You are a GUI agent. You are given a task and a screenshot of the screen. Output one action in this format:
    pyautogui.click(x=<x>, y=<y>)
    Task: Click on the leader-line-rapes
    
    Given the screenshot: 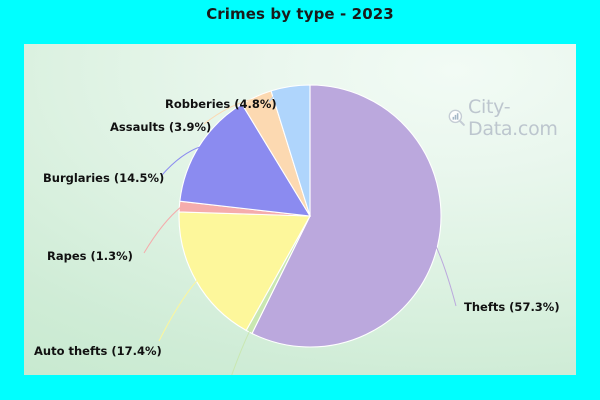 What is the action you would take?
    pyautogui.click(x=162, y=230)
    